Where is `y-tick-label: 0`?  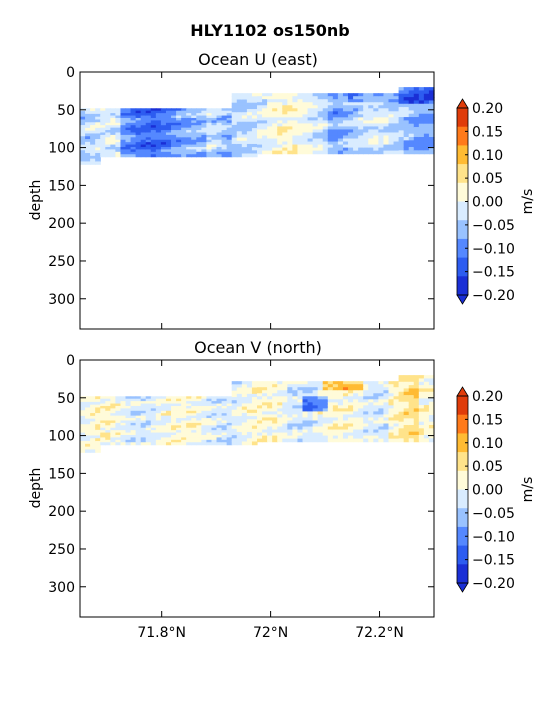 y-tick-label: 0 is located at coordinates (70, 361).